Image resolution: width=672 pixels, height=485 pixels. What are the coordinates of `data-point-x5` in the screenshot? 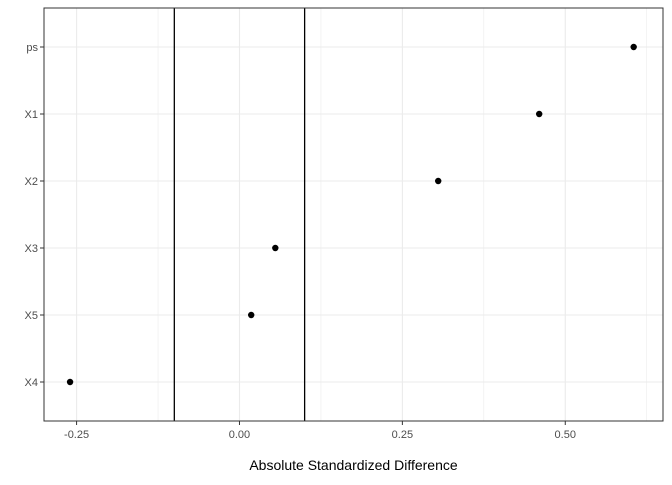 It's located at (251, 315).